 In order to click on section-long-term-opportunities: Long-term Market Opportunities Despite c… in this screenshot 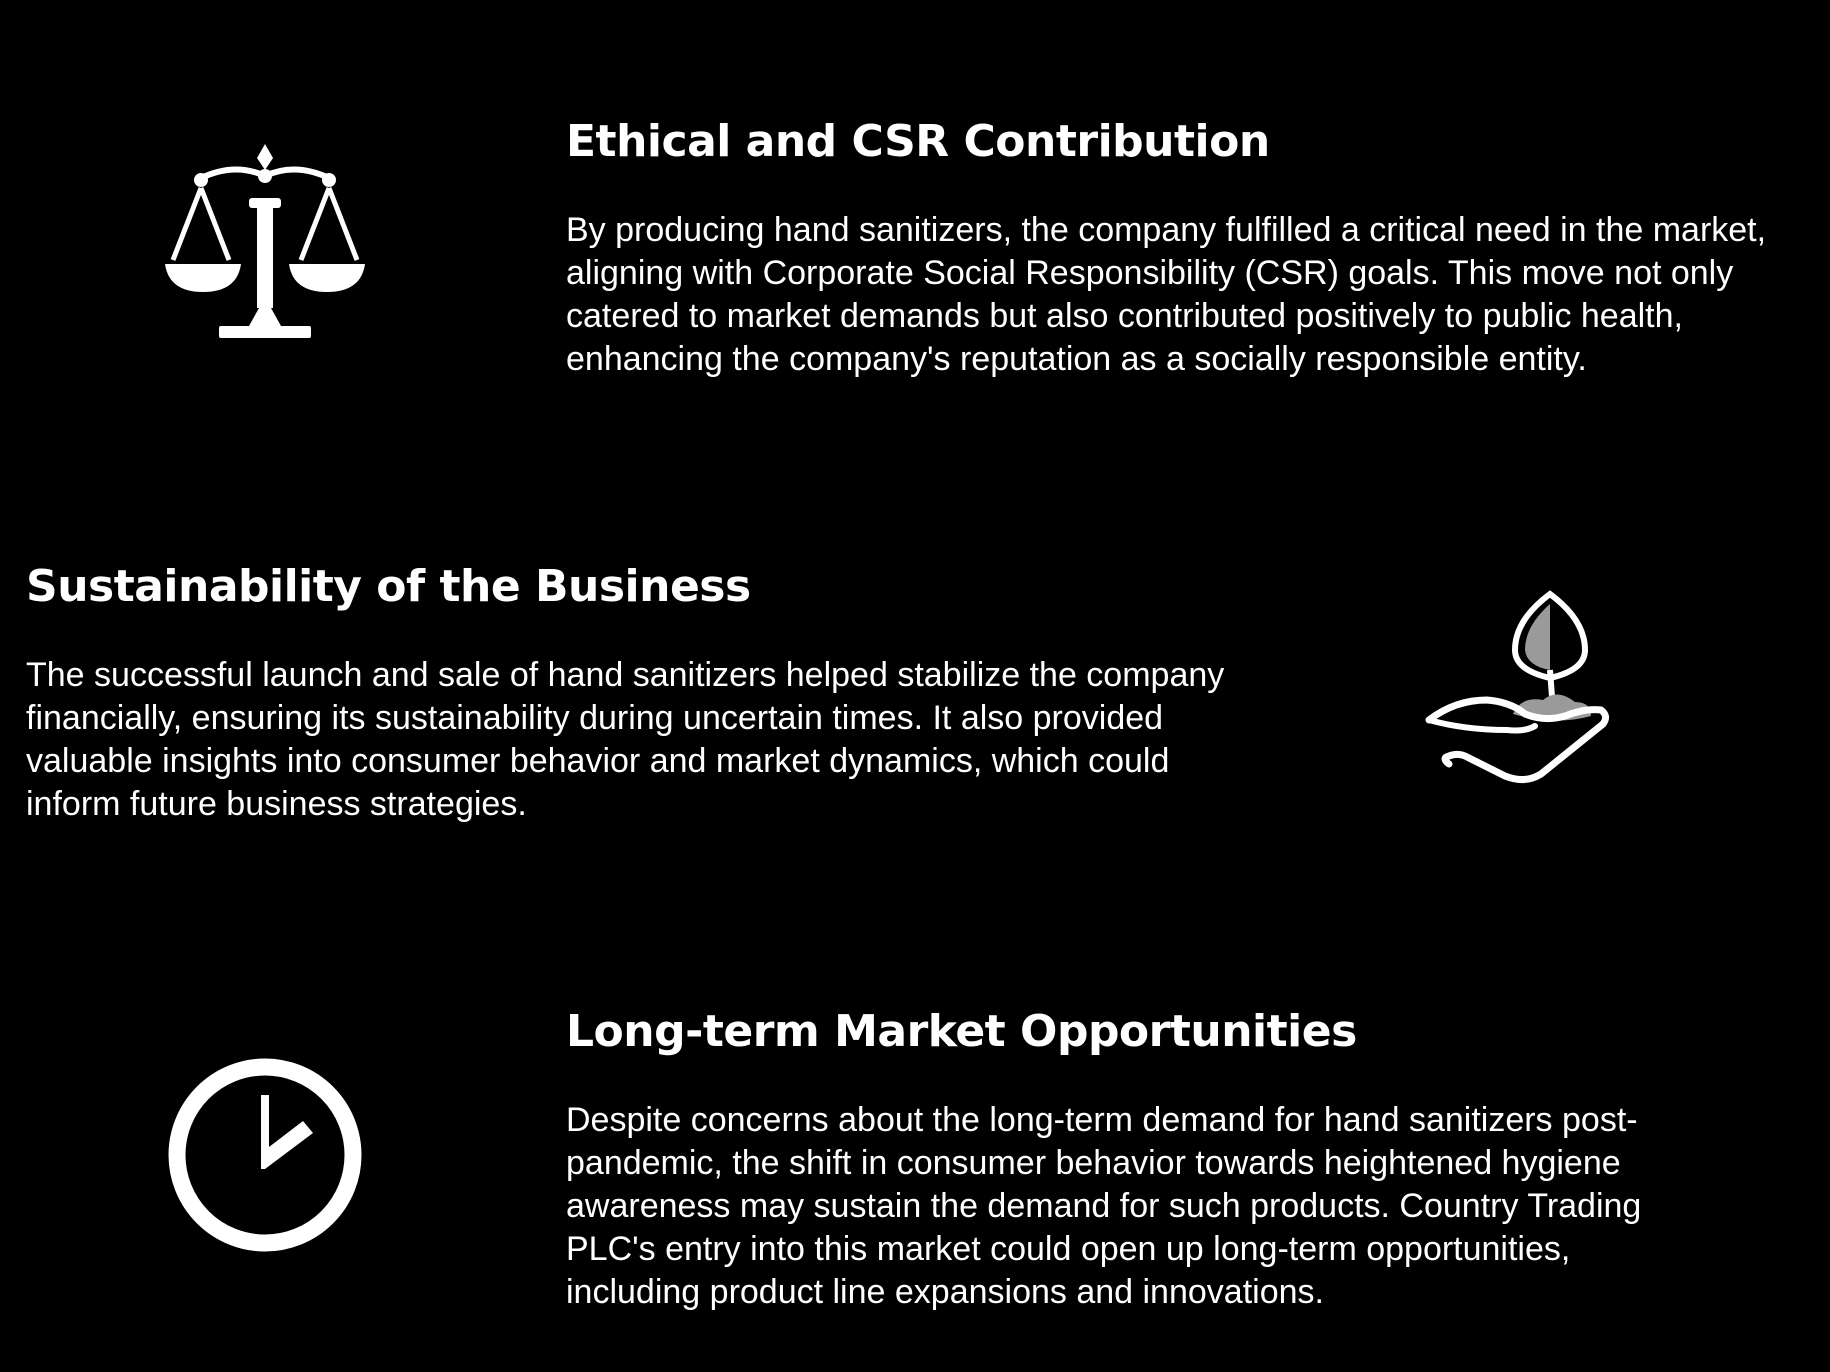, I will do `click(1131, 1159)`.